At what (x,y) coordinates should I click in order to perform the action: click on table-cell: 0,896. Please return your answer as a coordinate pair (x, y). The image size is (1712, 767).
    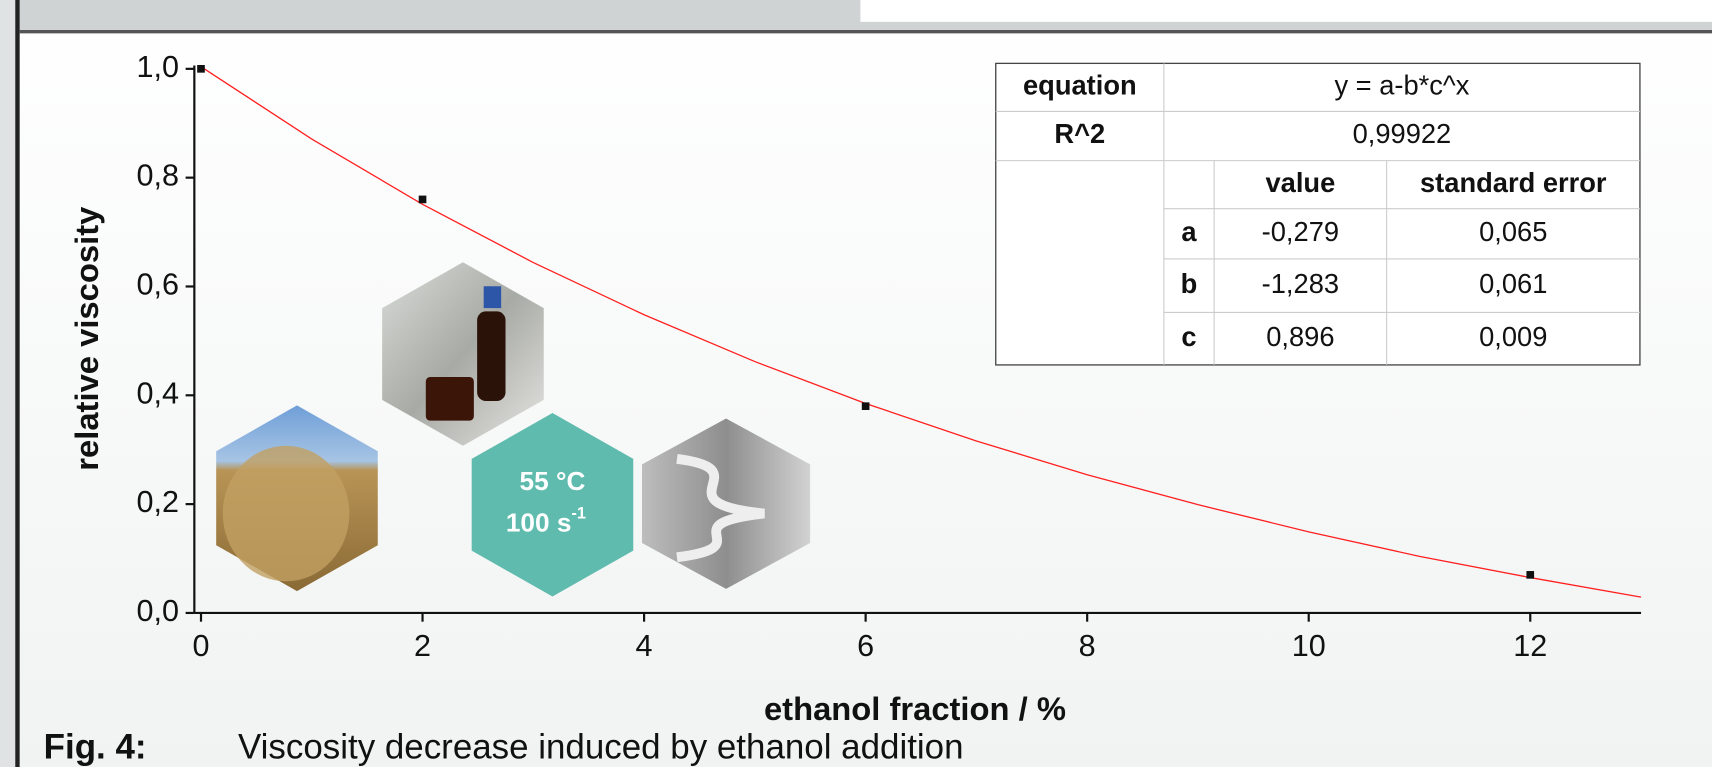
    Looking at the image, I should click on (1300, 336).